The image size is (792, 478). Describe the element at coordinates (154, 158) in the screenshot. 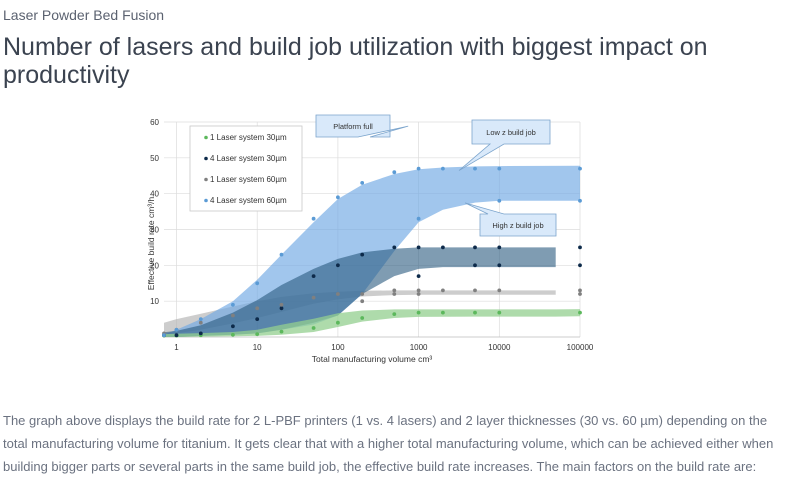

I see `y-tick-label: 50` at that location.